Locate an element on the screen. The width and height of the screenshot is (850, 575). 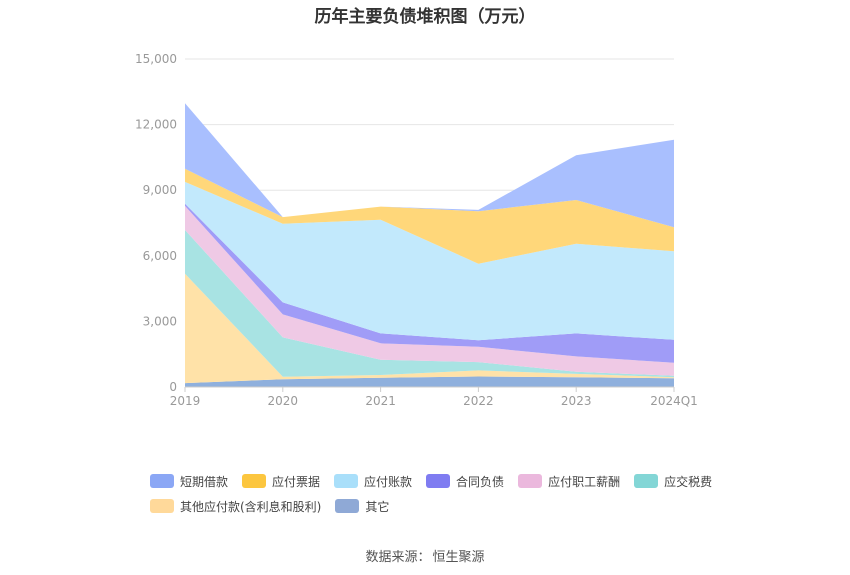
x-tick-label: 2024Q1 is located at coordinates (674, 401).